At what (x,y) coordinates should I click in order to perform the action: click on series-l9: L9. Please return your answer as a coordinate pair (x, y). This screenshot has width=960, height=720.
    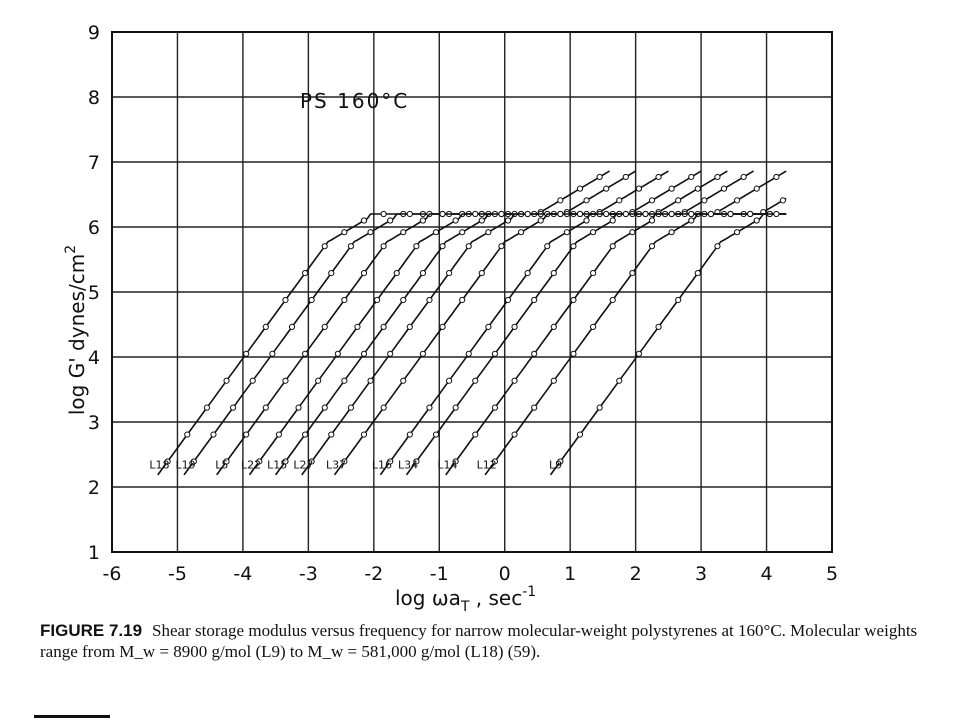
    Looking at the image, I should click on (668, 343).